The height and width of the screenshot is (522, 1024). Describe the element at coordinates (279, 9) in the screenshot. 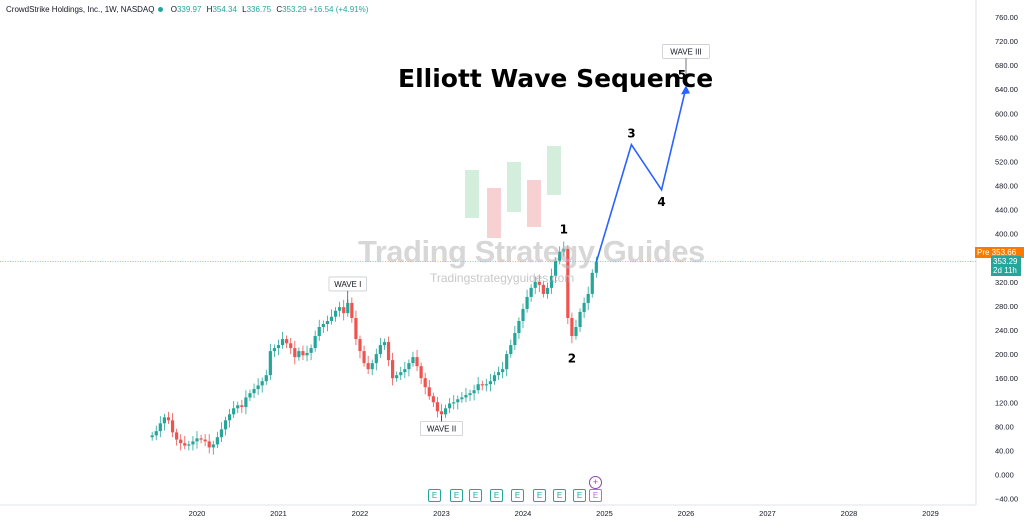

I see `close-label: C` at that location.